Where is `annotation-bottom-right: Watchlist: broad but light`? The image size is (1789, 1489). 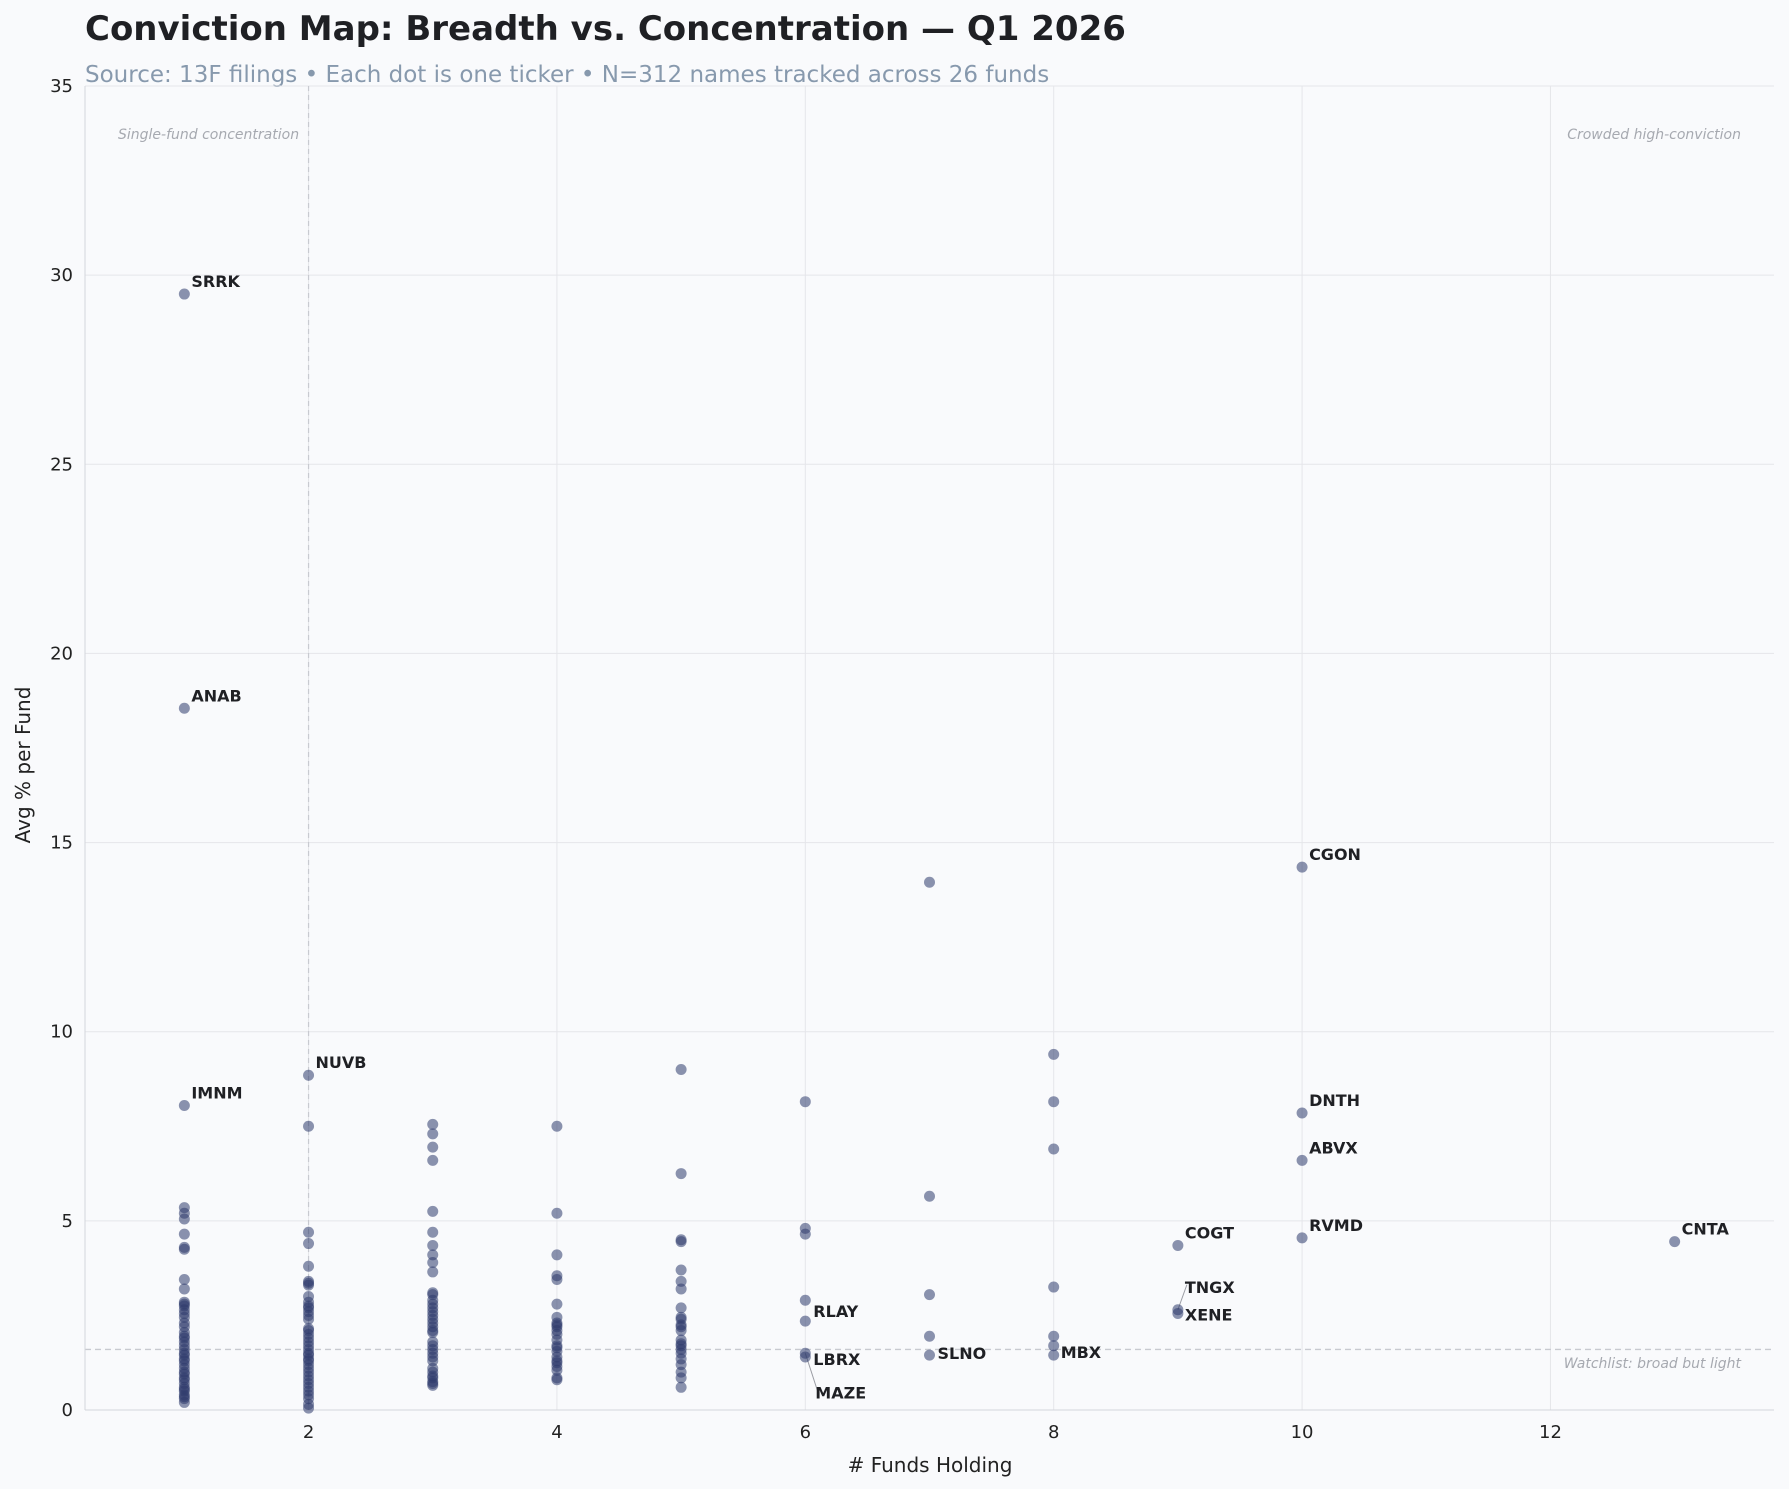
annotation-bottom-right: Watchlist: broad but light is located at coordinates (1653, 1364).